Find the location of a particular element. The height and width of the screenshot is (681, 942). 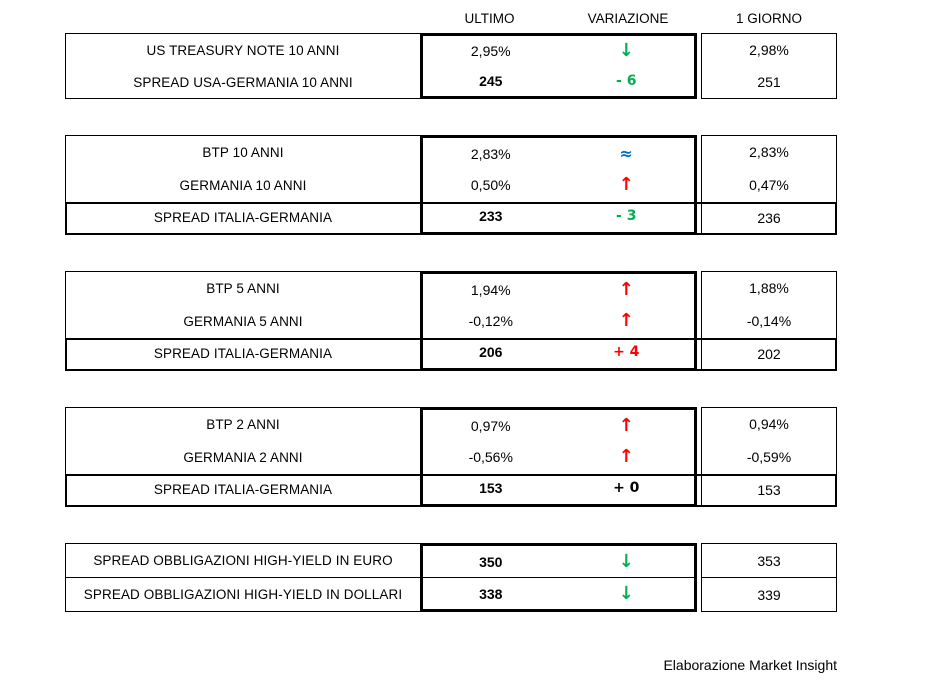

ultimo-value-text: 2,95% is located at coordinates (490, 51).